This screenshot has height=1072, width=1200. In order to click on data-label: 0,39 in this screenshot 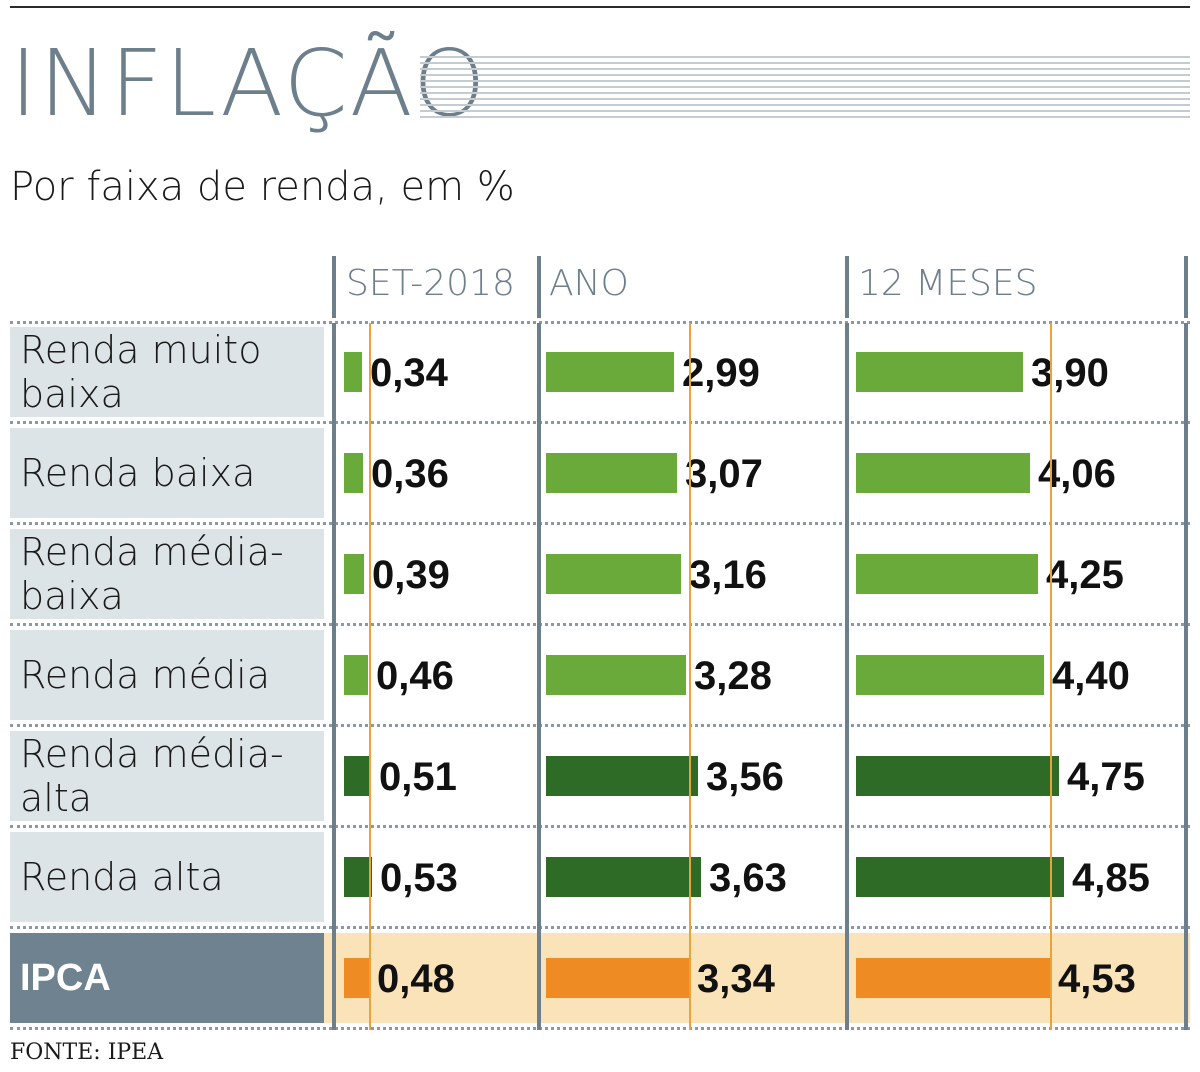, I will do `click(411, 575)`.